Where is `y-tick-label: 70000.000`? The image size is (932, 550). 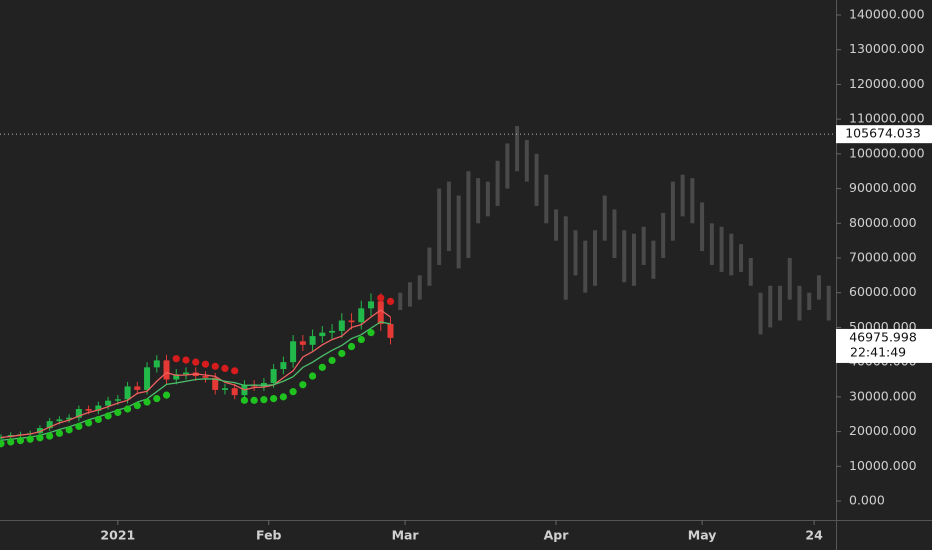 y-tick-label: 70000.000 is located at coordinates (883, 257).